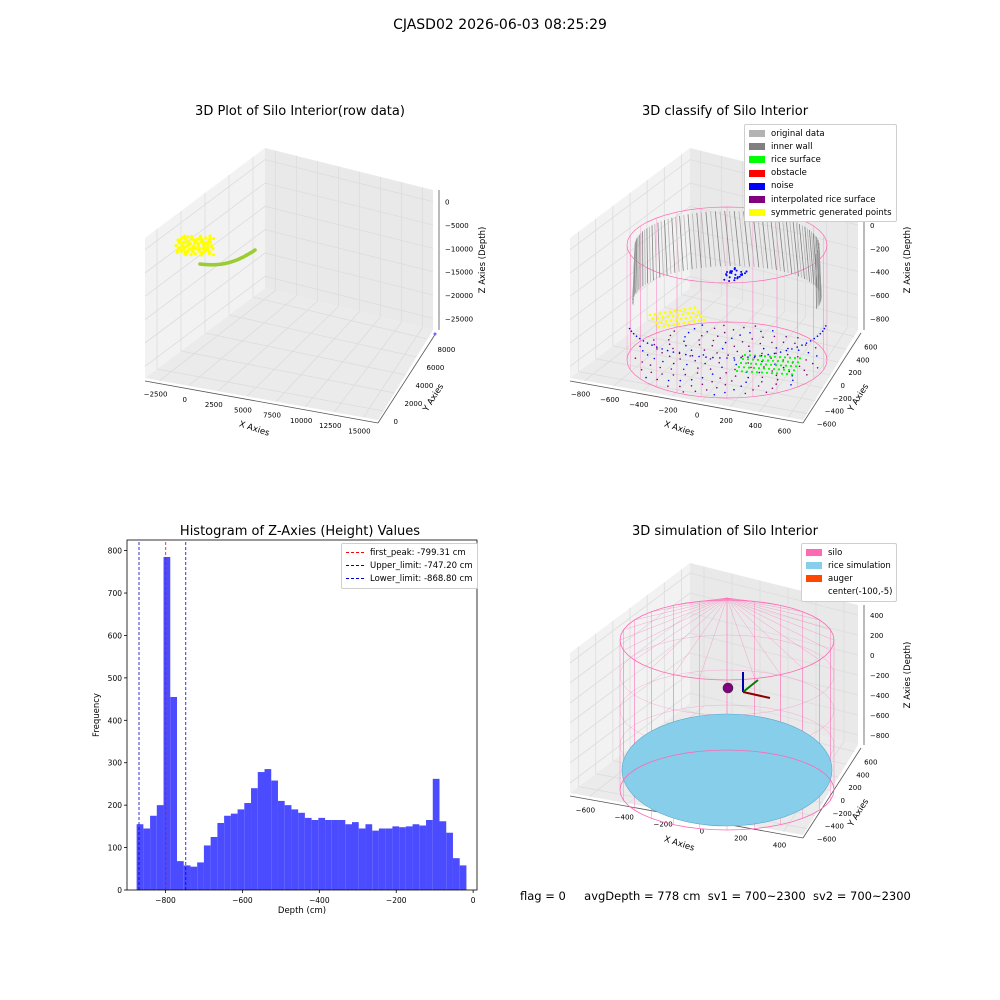  What do you see at coordinates (319, 900) in the screenshot?
I see `x-tick-label: −400` at bounding box center [319, 900].